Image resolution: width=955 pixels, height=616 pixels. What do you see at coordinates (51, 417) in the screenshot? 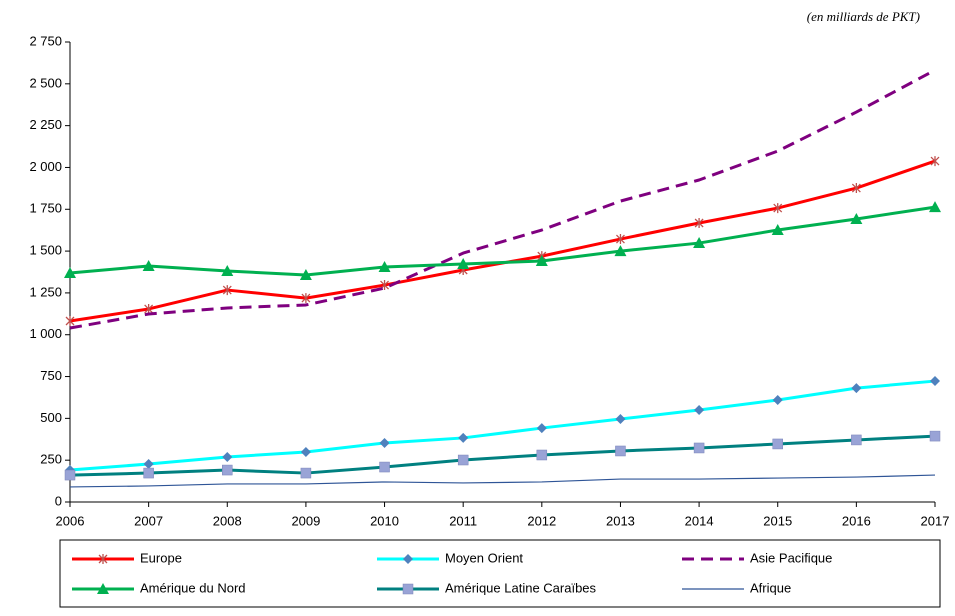
I see `y-tick-label: 500` at bounding box center [51, 417].